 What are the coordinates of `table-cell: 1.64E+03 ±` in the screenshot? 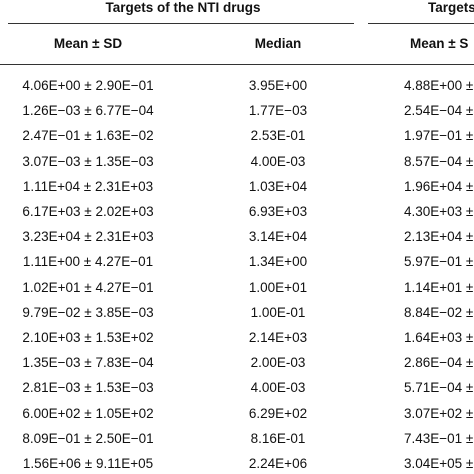 It's located at (439, 337).